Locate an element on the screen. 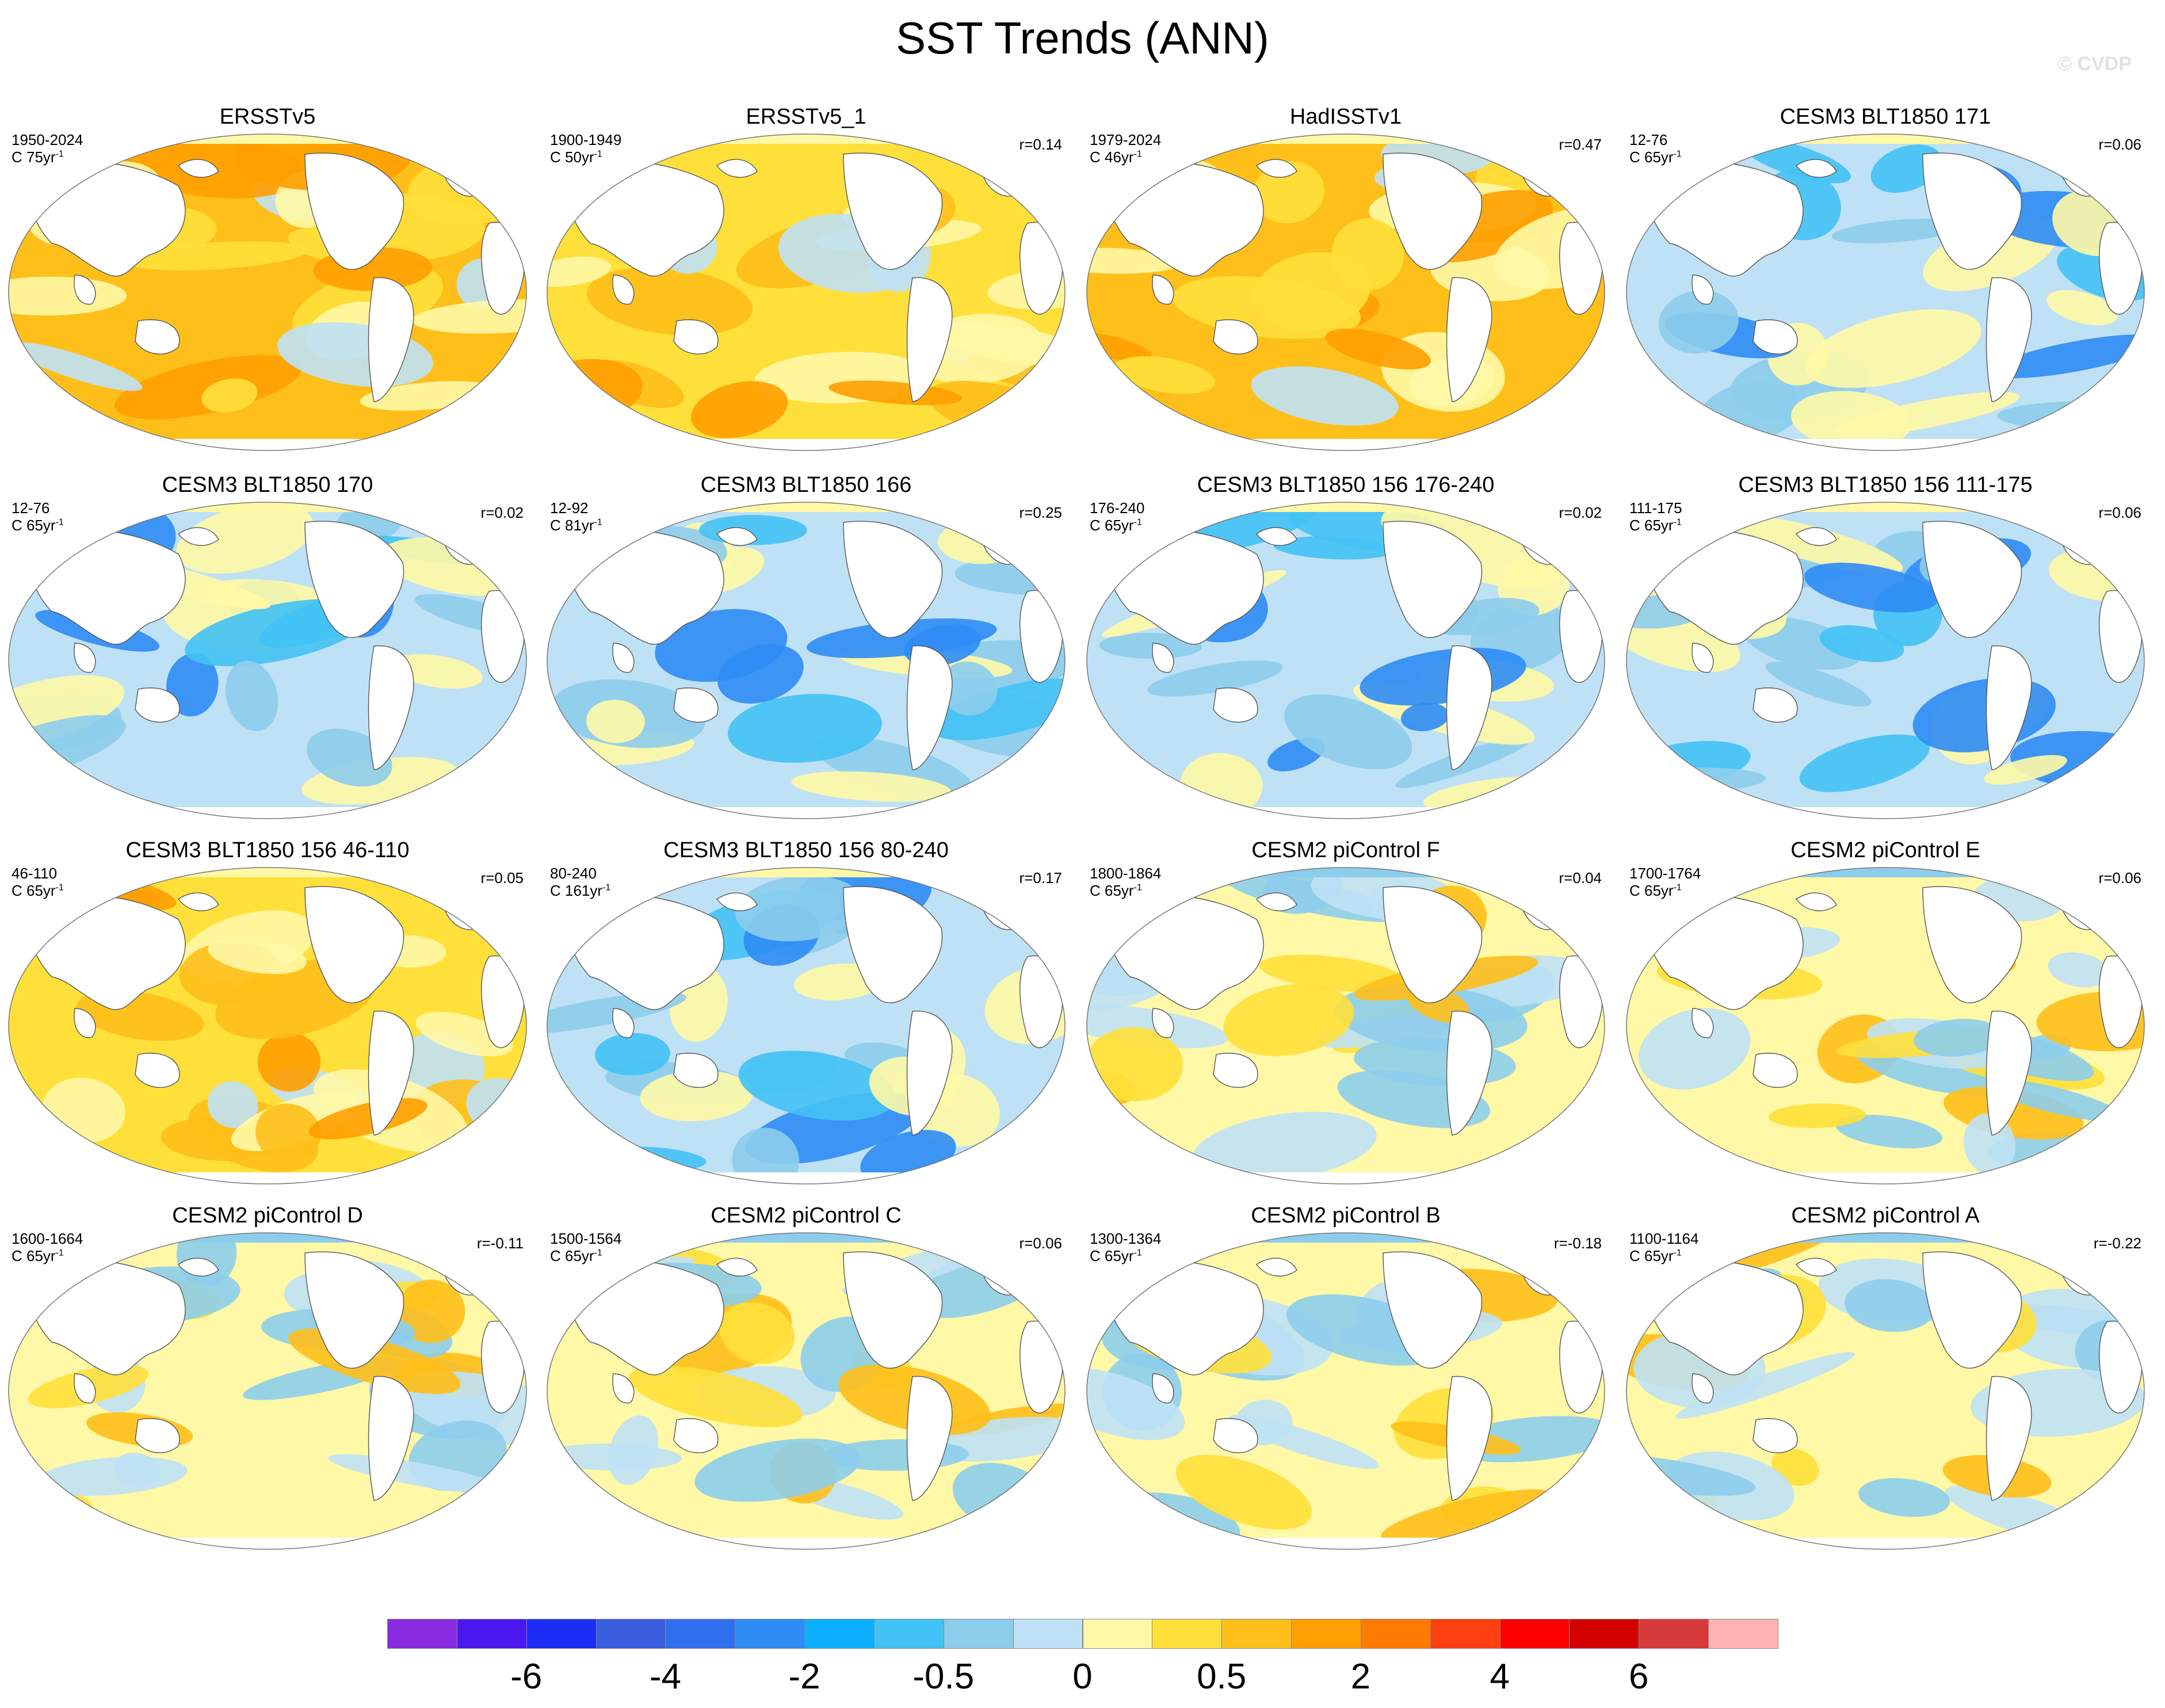  panel-correlation: r=-0.18 is located at coordinates (1577, 1244).